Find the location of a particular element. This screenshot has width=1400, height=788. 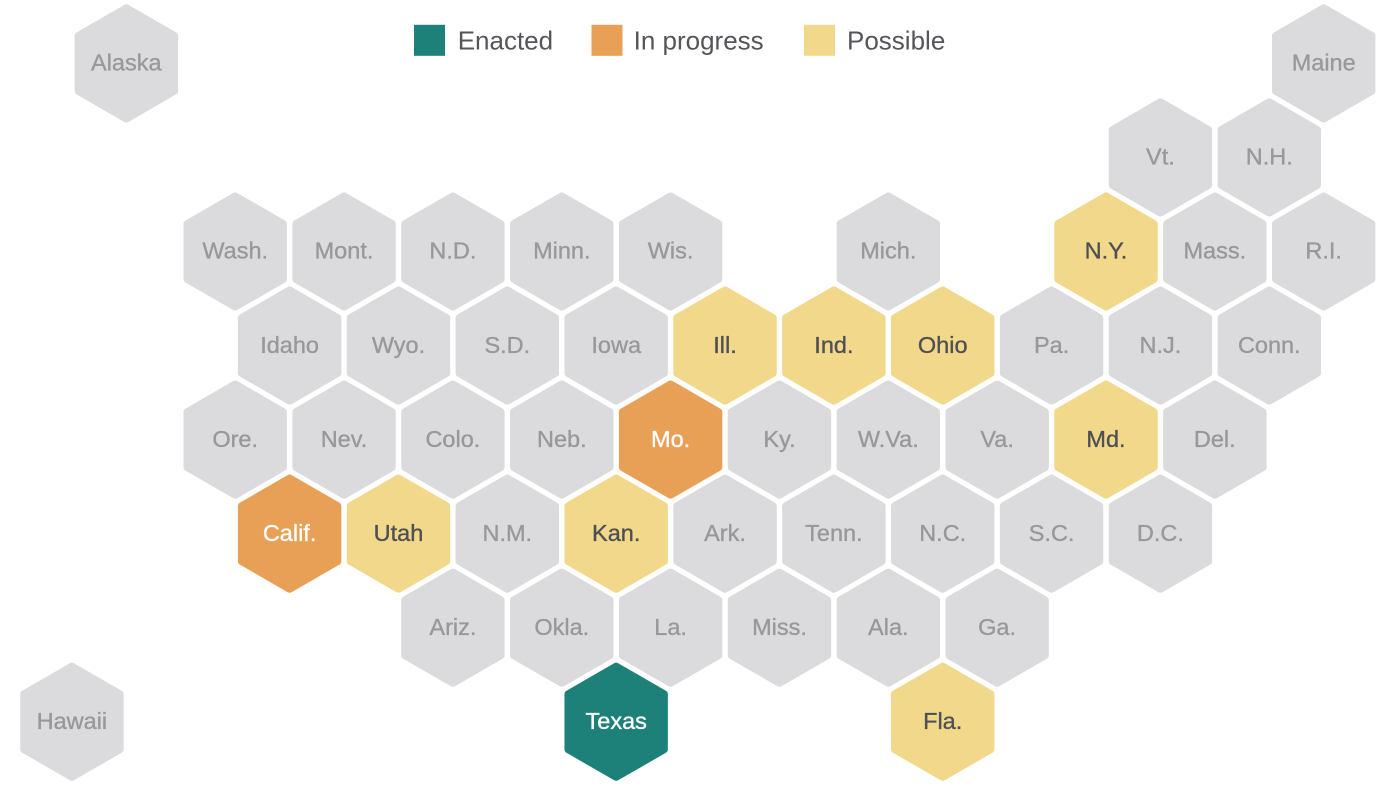

svg-text: Ga. is located at coordinates (997, 627).